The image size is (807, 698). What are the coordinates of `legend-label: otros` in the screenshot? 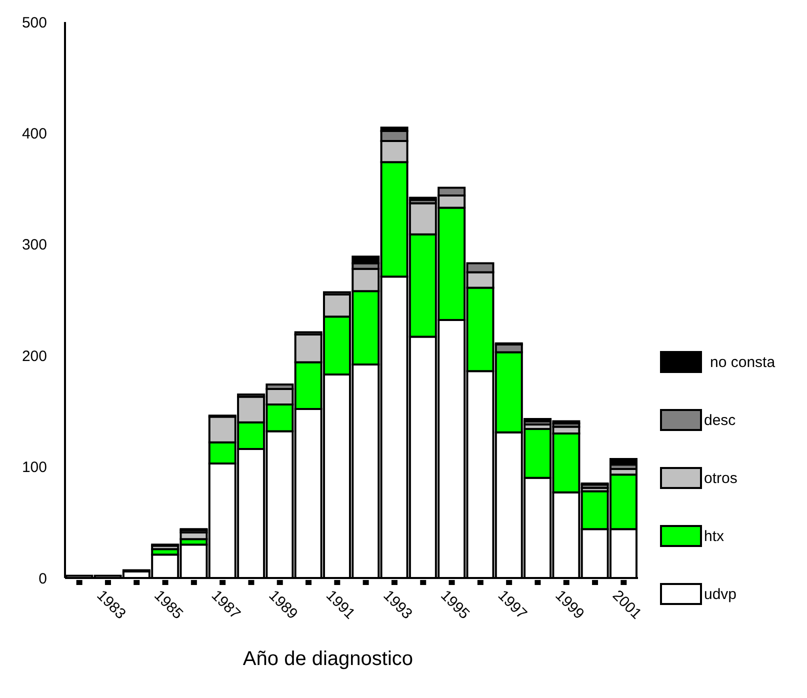 It's located at (721, 478).